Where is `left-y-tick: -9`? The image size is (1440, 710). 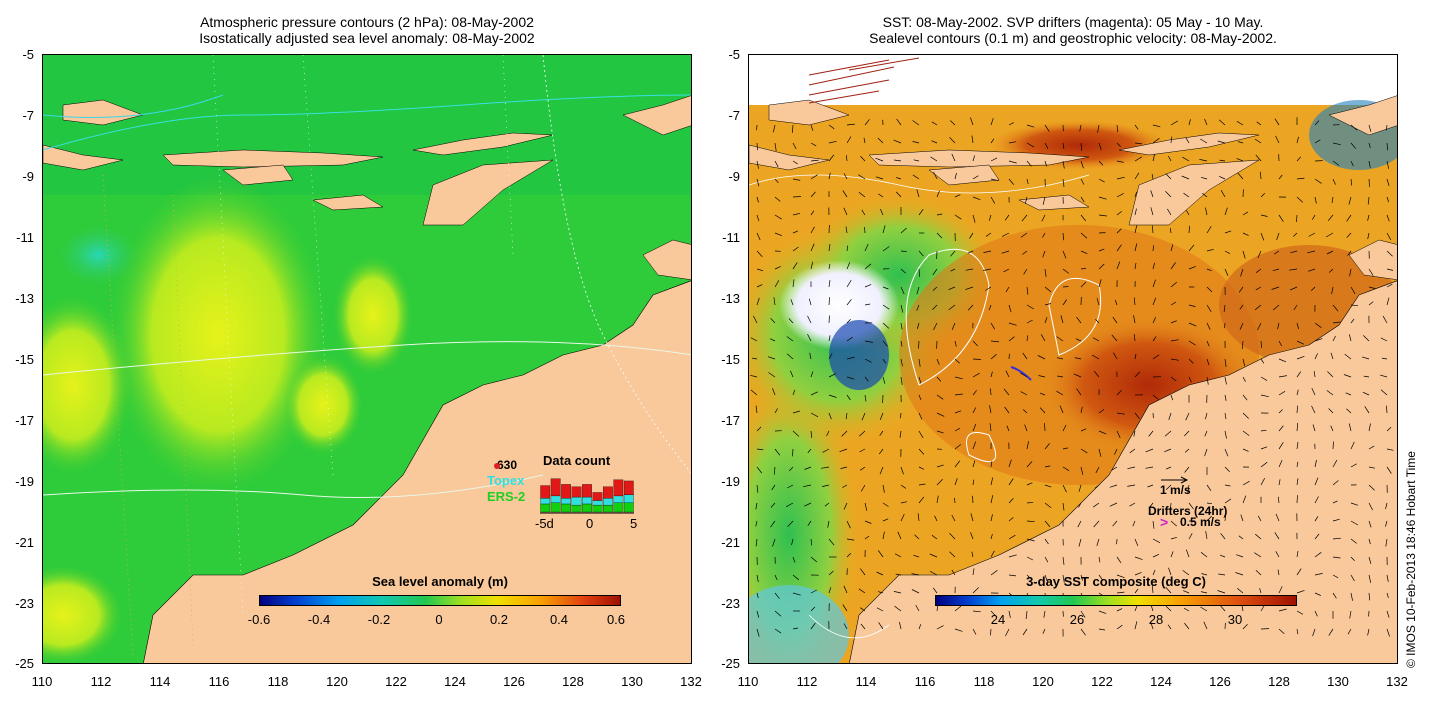
left-y-tick: -9 is located at coordinates (28, 176).